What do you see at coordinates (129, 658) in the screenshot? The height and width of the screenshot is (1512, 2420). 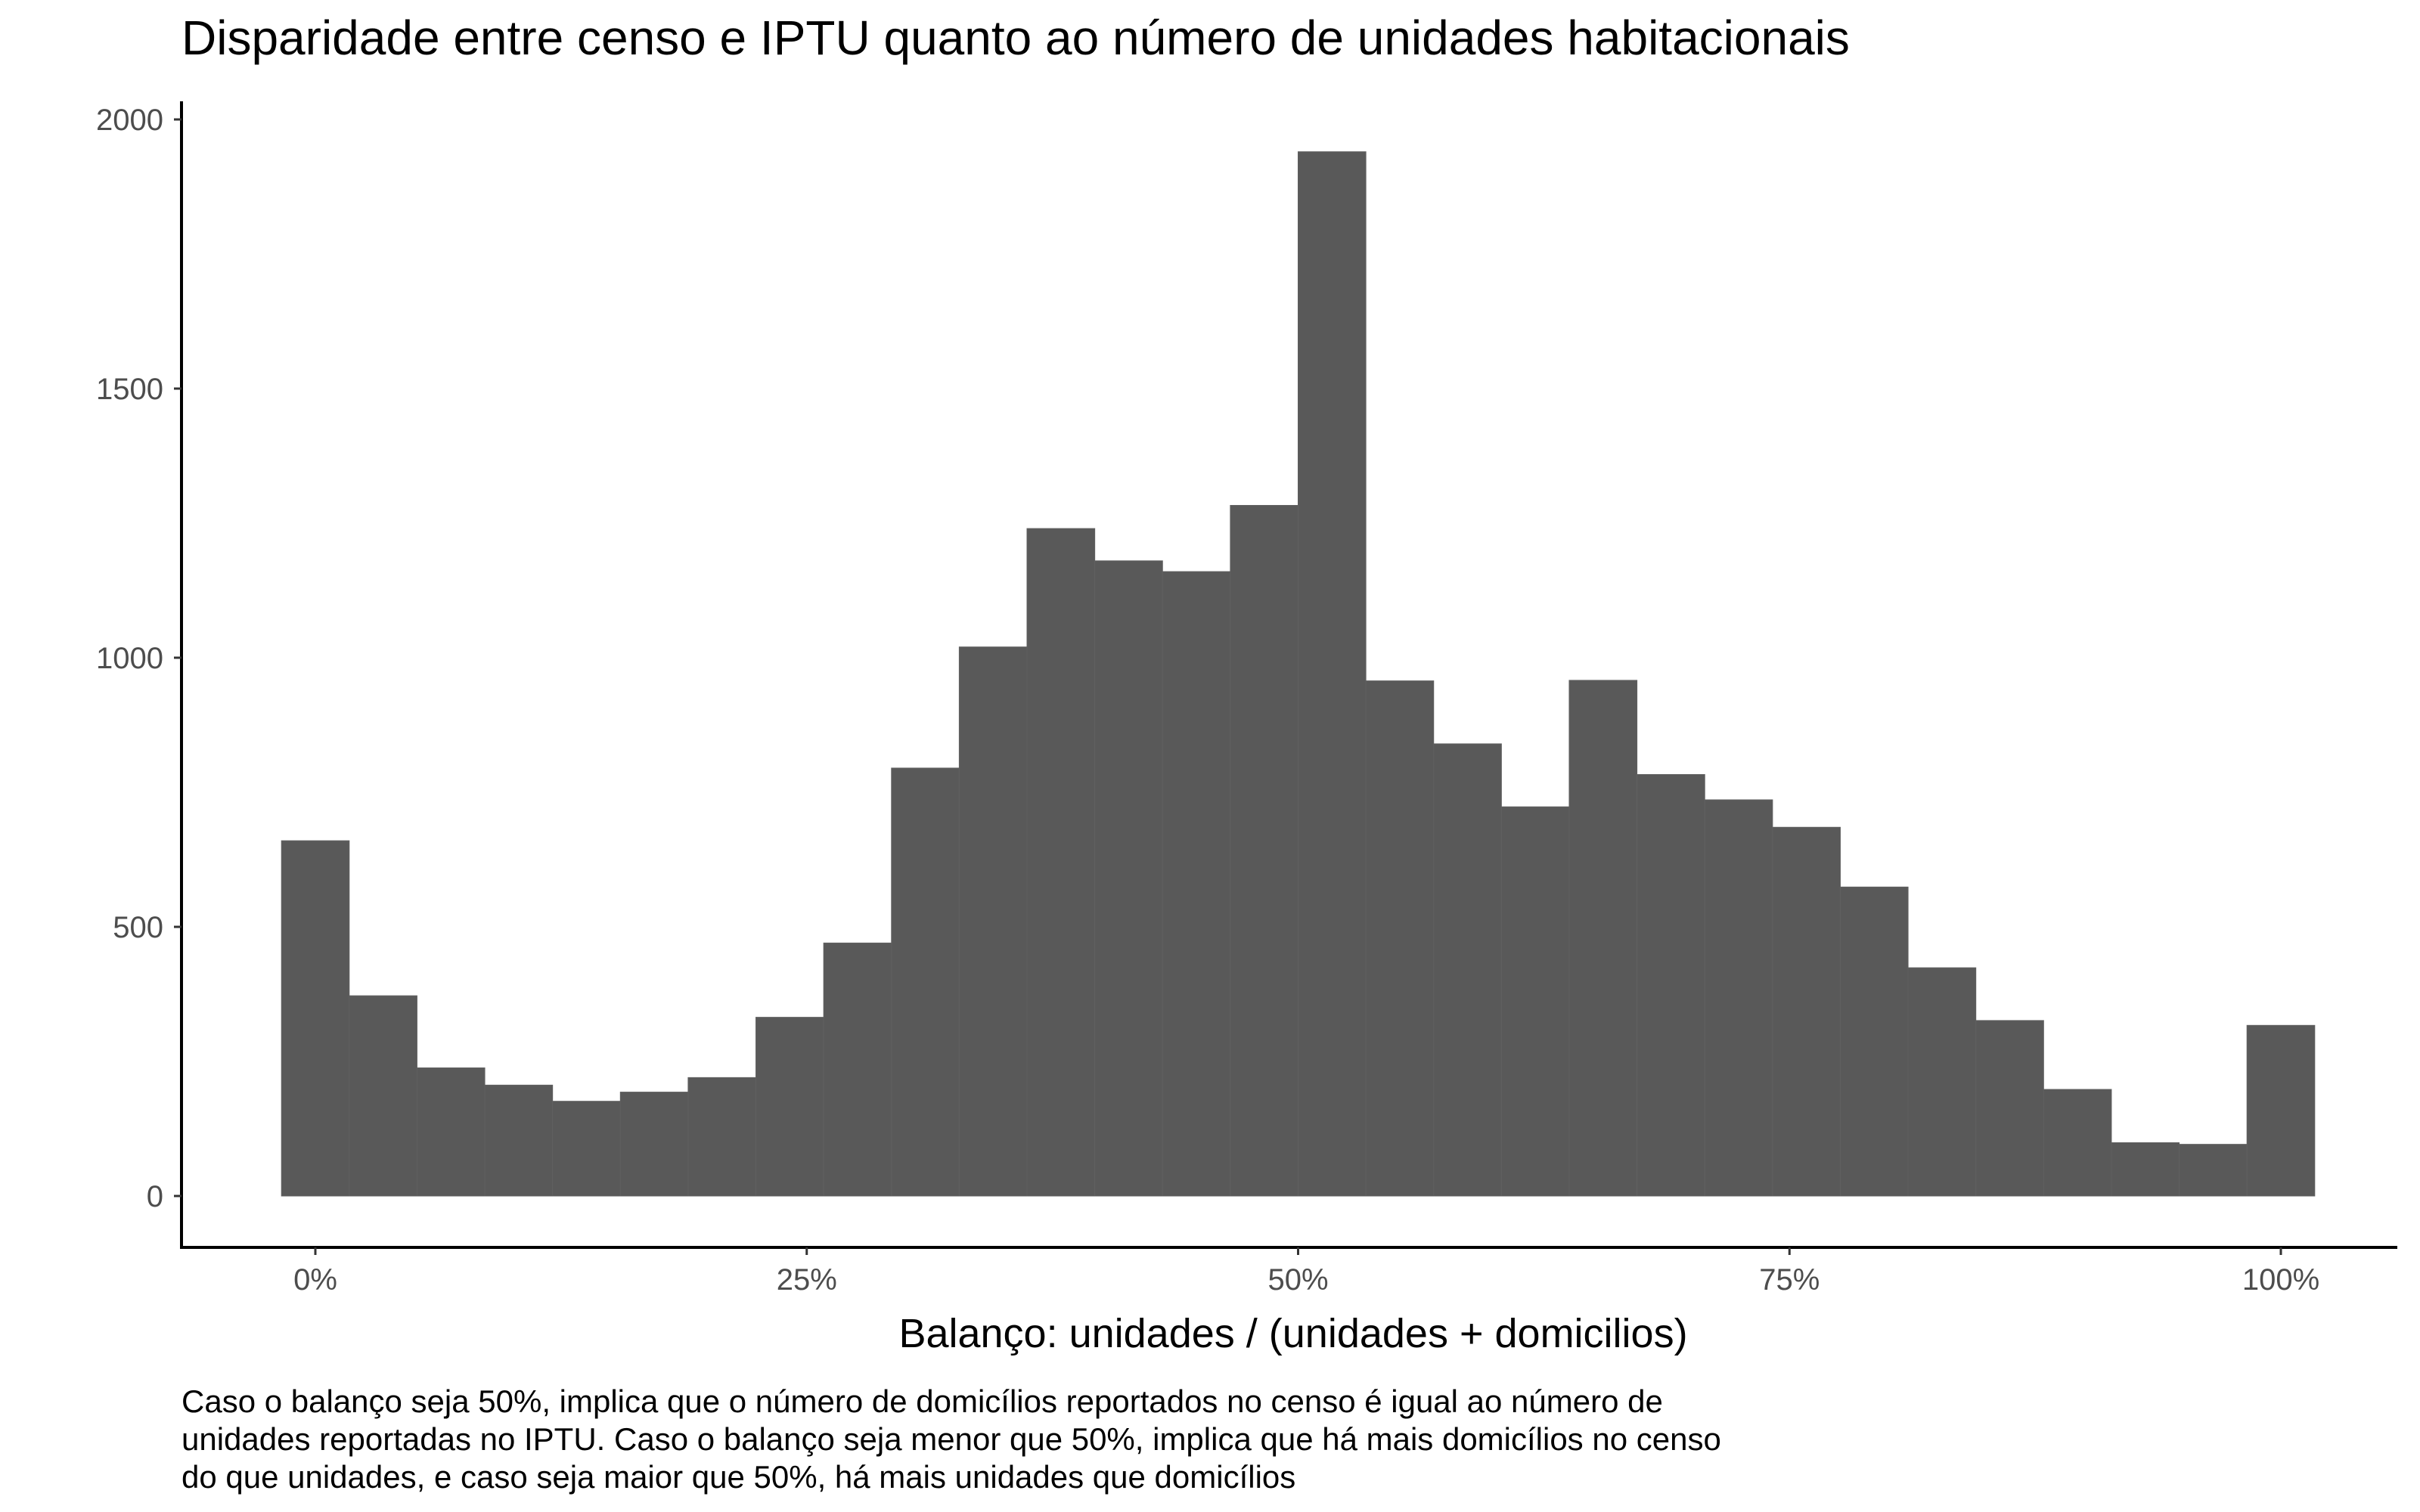 I see `y-tick-label: 1000` at bounding box center [129, 658].